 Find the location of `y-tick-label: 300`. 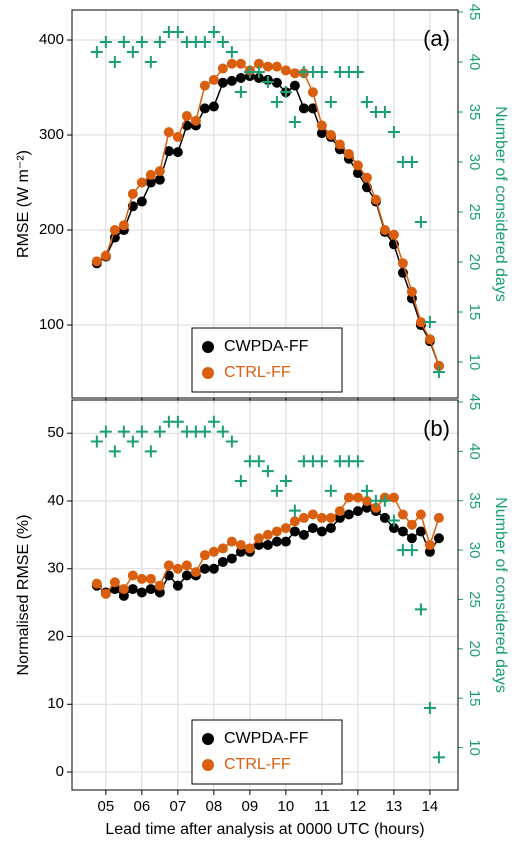

y-tick-label: 300 is located at coordinates (51, 134).